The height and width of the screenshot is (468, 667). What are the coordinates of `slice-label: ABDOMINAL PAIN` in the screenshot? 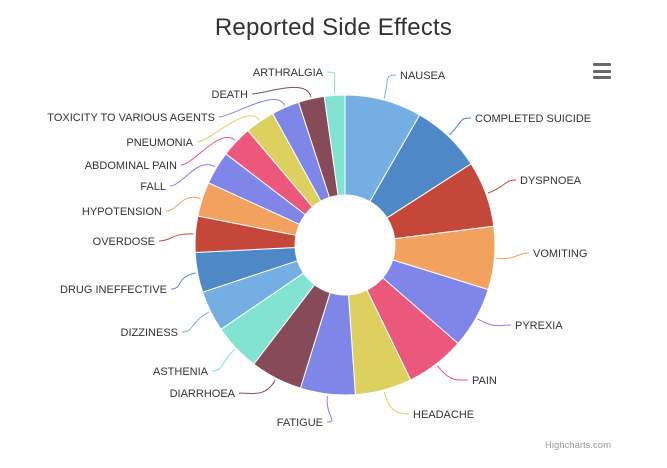 It's located at (131, 166).